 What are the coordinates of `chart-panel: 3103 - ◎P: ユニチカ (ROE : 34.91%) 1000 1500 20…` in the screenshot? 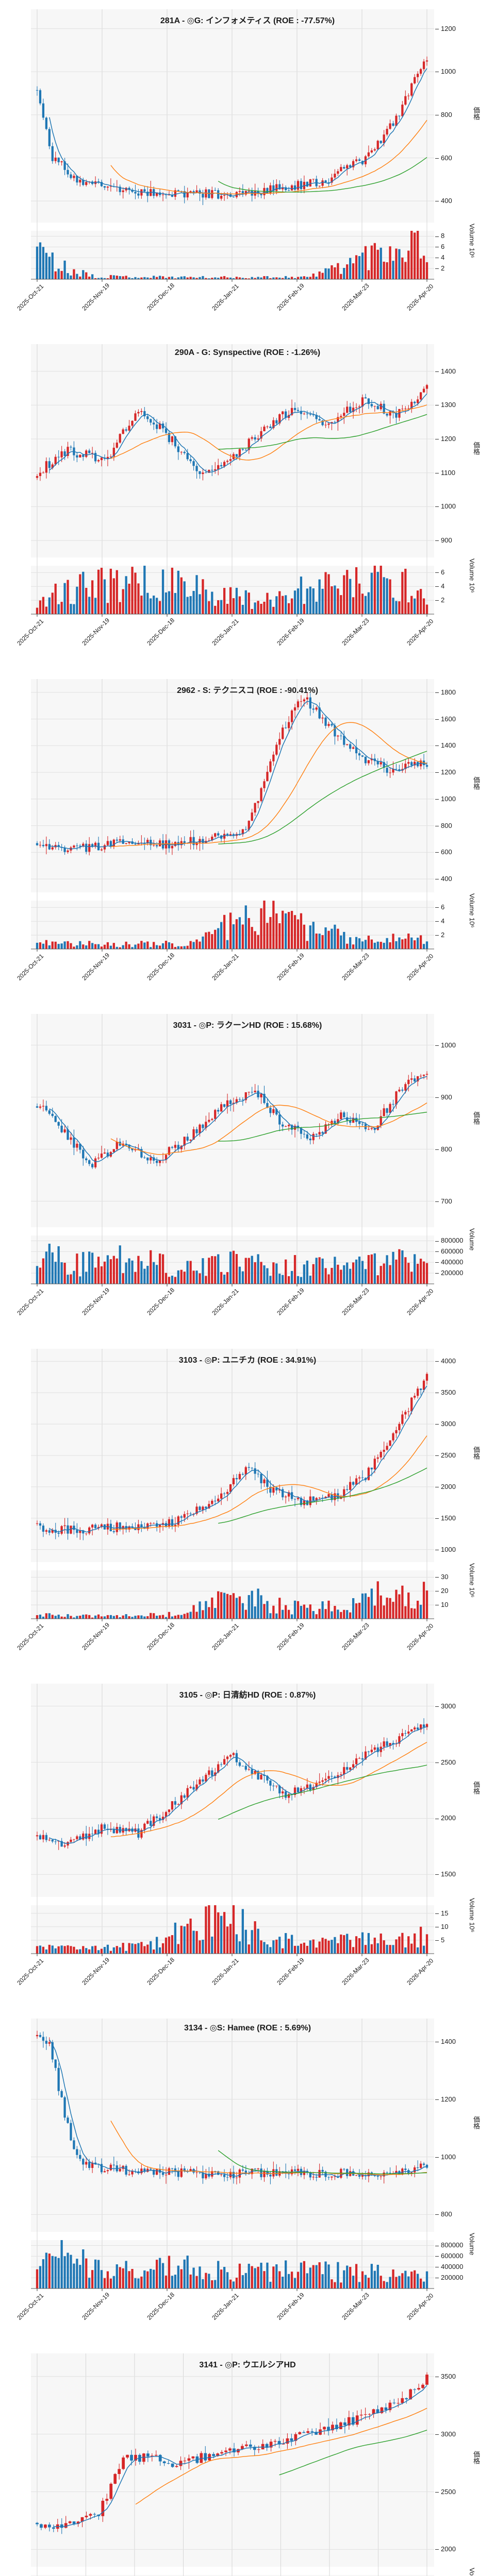 It's located at (247, 1507).